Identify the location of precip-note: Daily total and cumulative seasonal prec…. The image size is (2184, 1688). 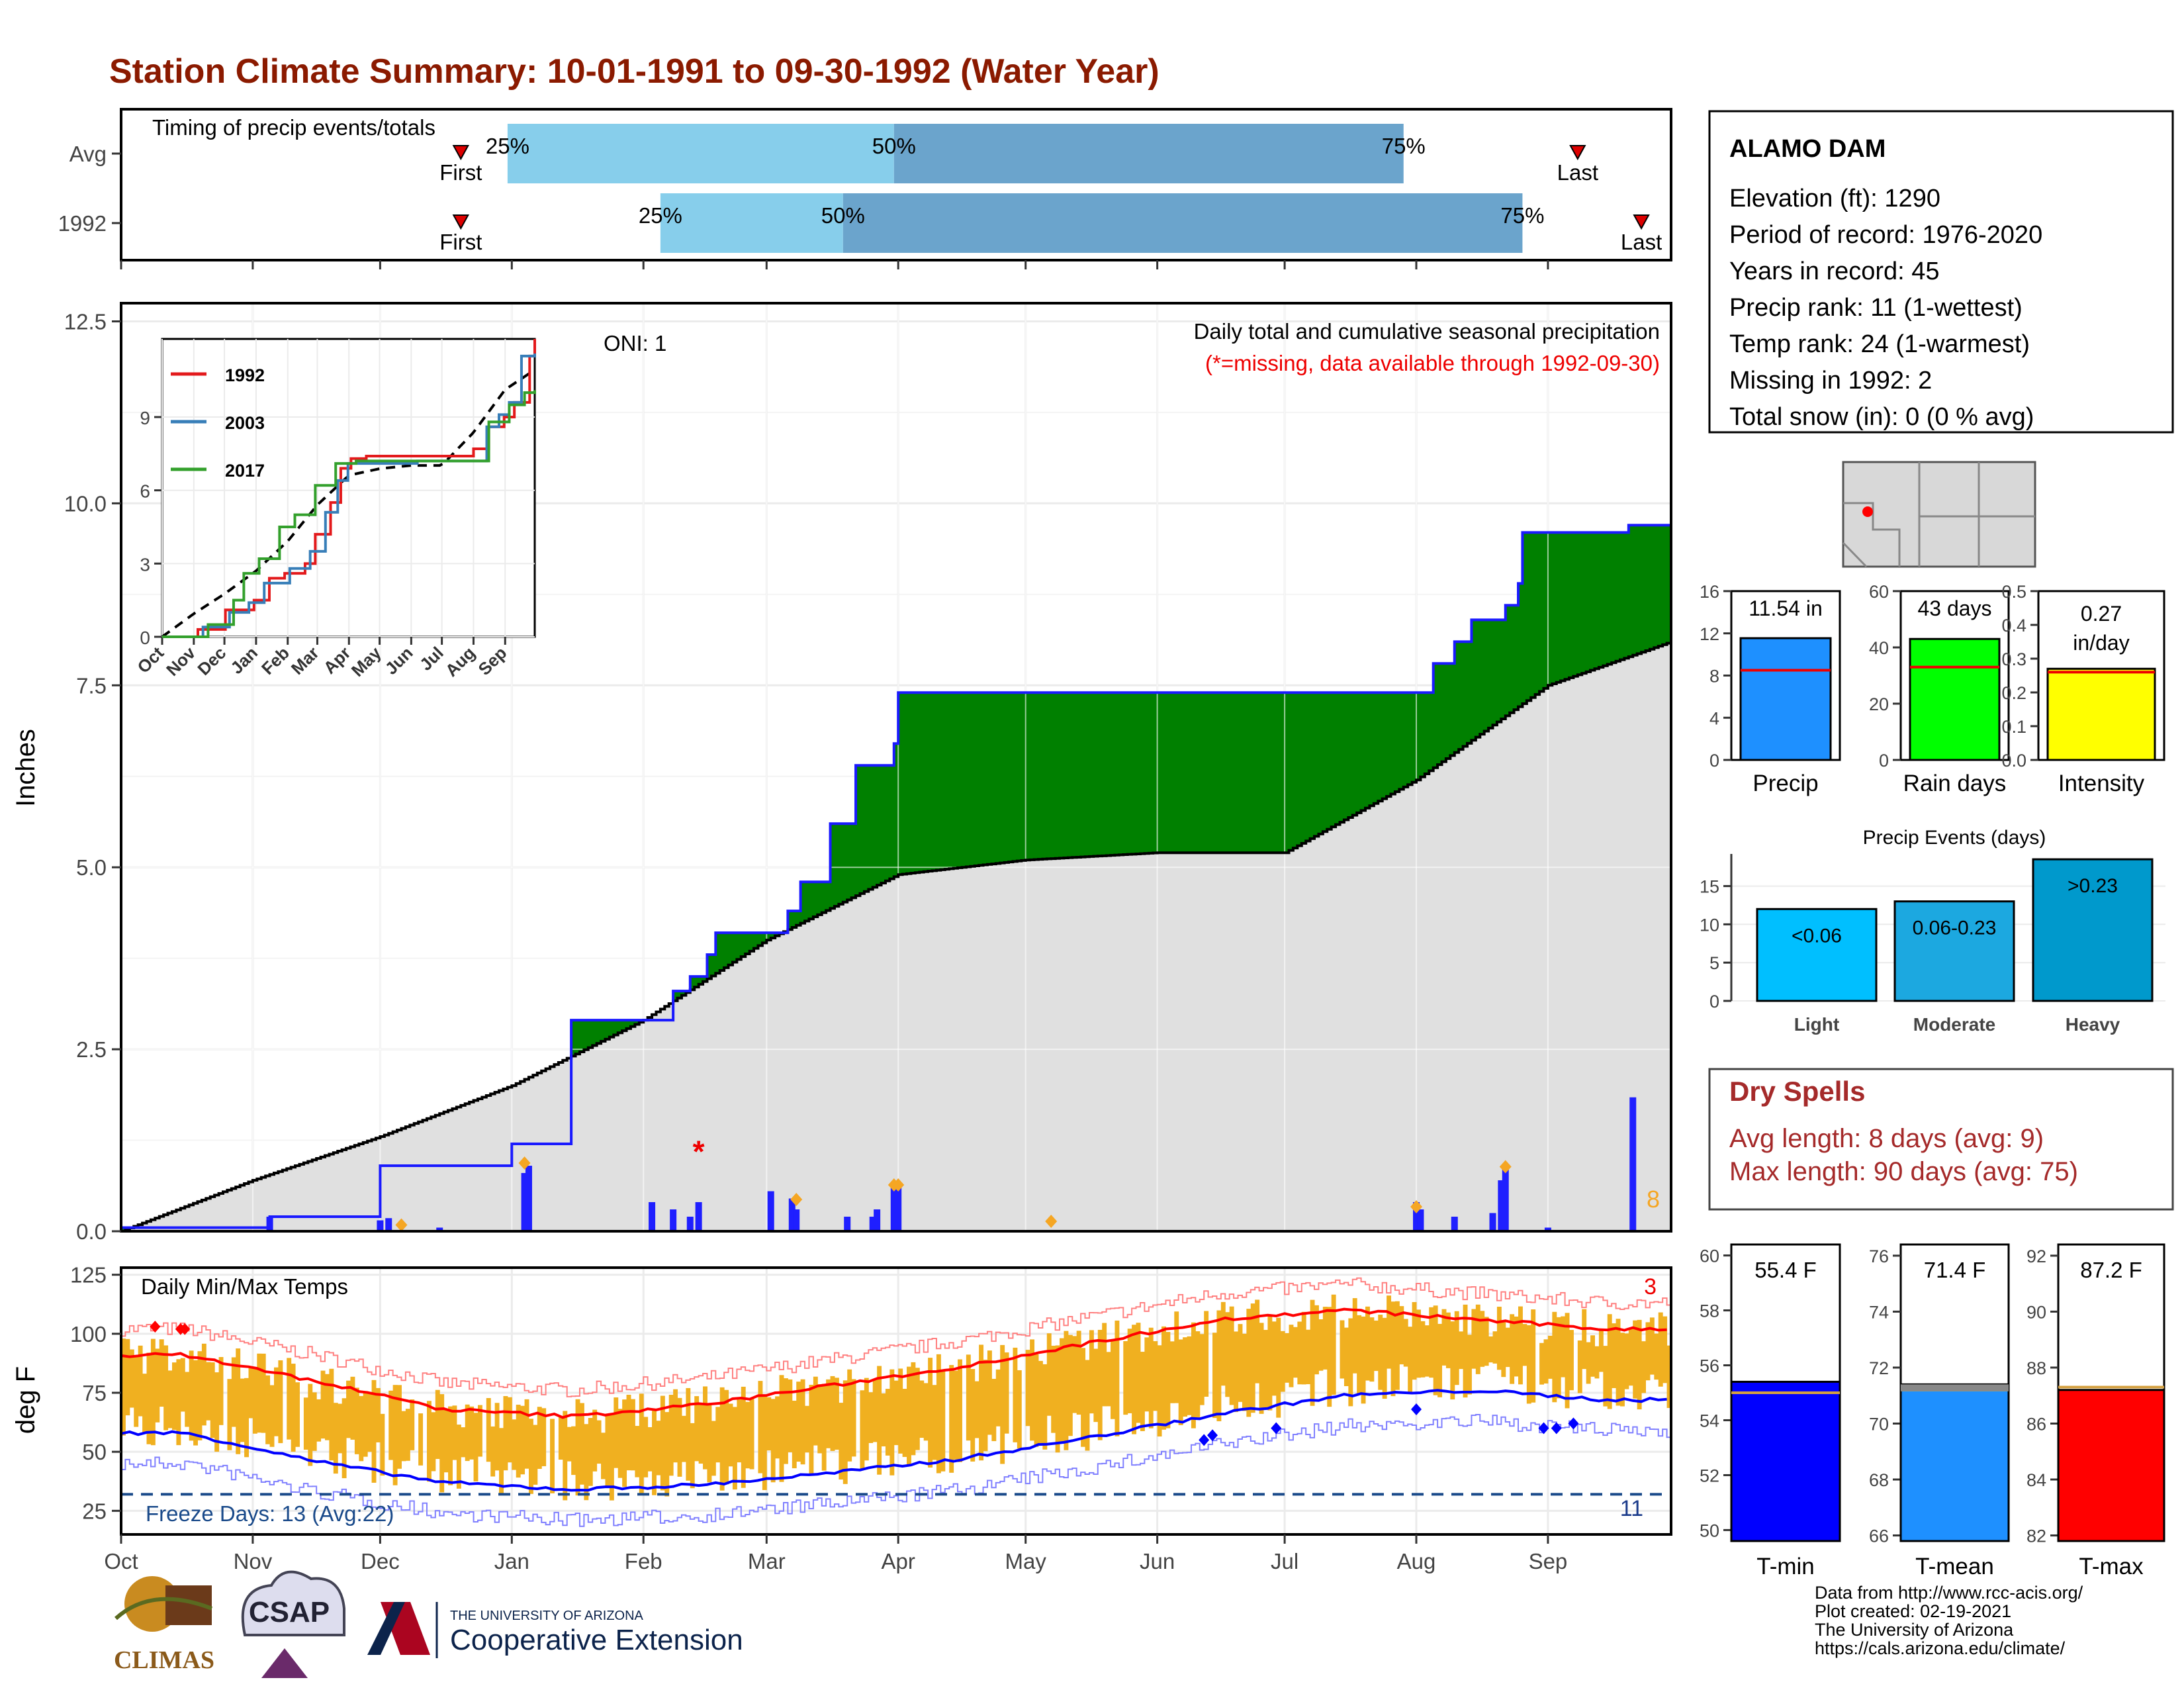
(1427, 331).